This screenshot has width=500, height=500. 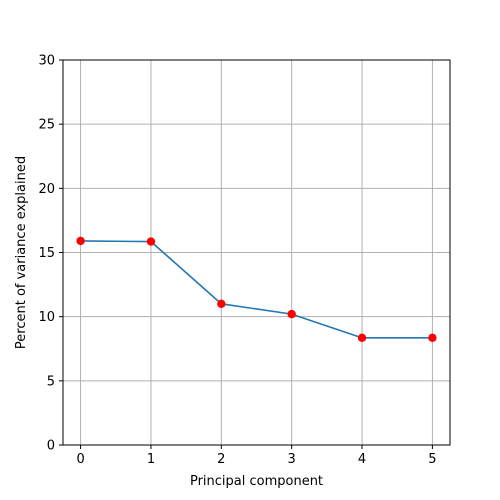 I want to click on x-tick-label: 2, so click(x=221, y=459).